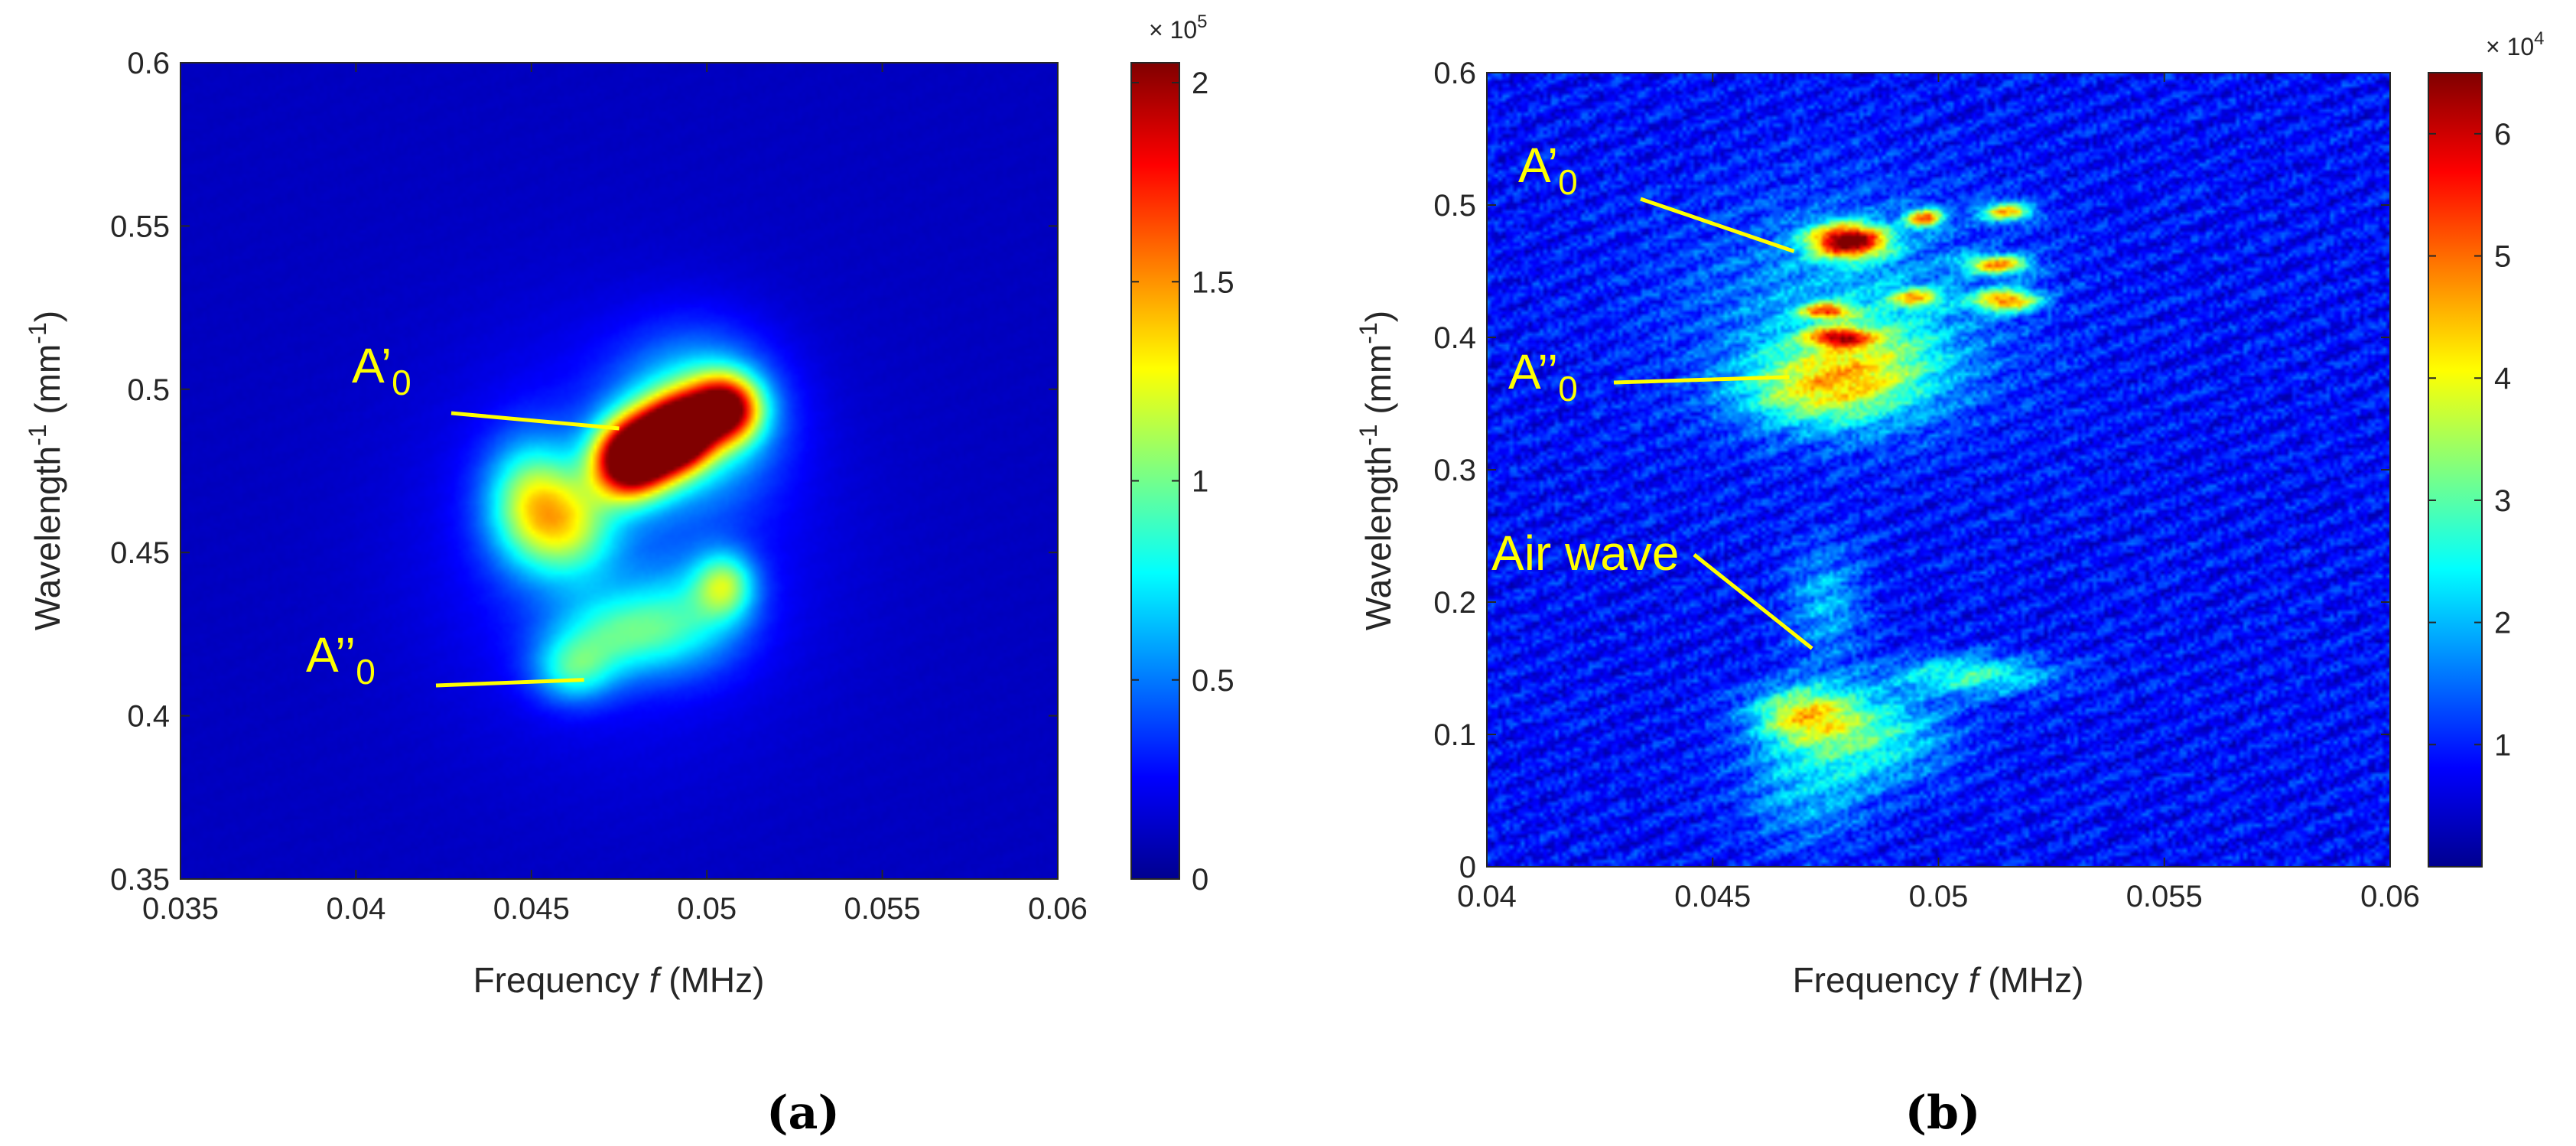  I want to click on panel-caption-b: (b), so click(1943, 1113).